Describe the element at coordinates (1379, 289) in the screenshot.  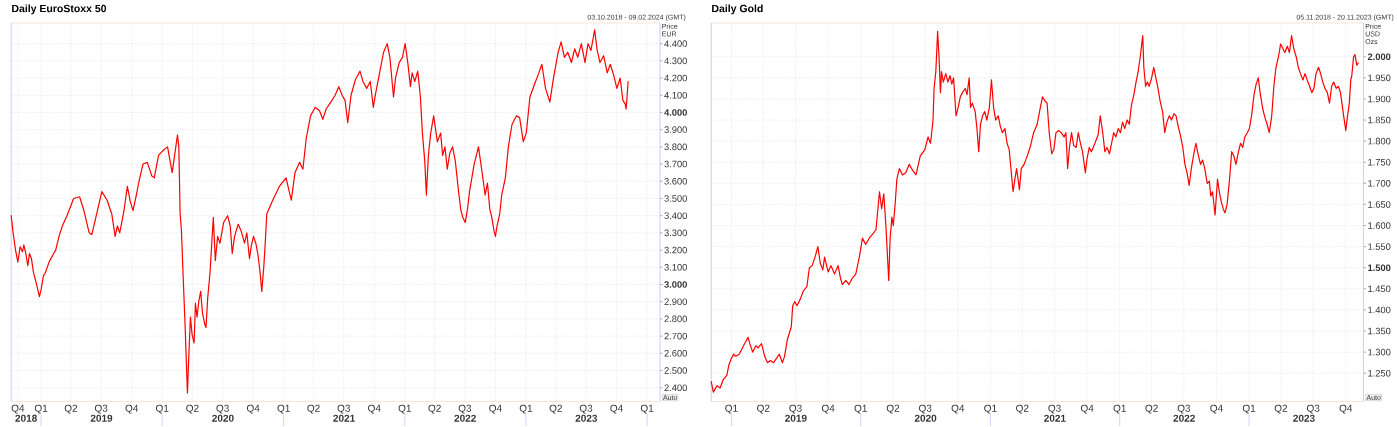
I see `y-tick-label: 1.450` at that location.